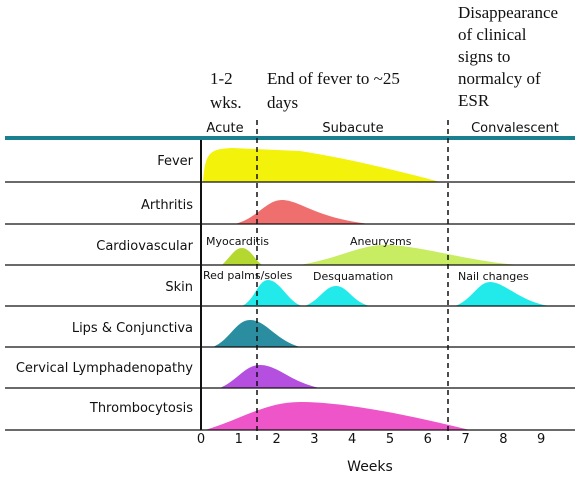 This screenshot has width=588, height=482. What do you see at coordinates (179, 287) in the screenshot?
I see `row-label: Skin` at bounding box center [179, 287].